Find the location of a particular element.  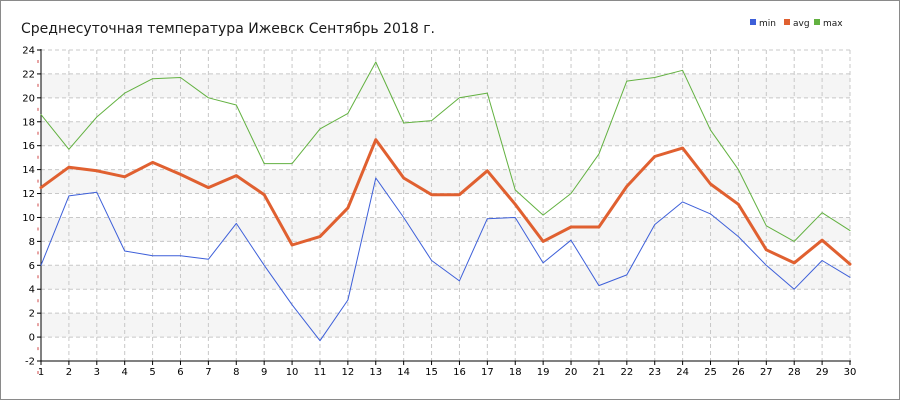

x-tick-label: 24 is located at coordinates (682, 372).